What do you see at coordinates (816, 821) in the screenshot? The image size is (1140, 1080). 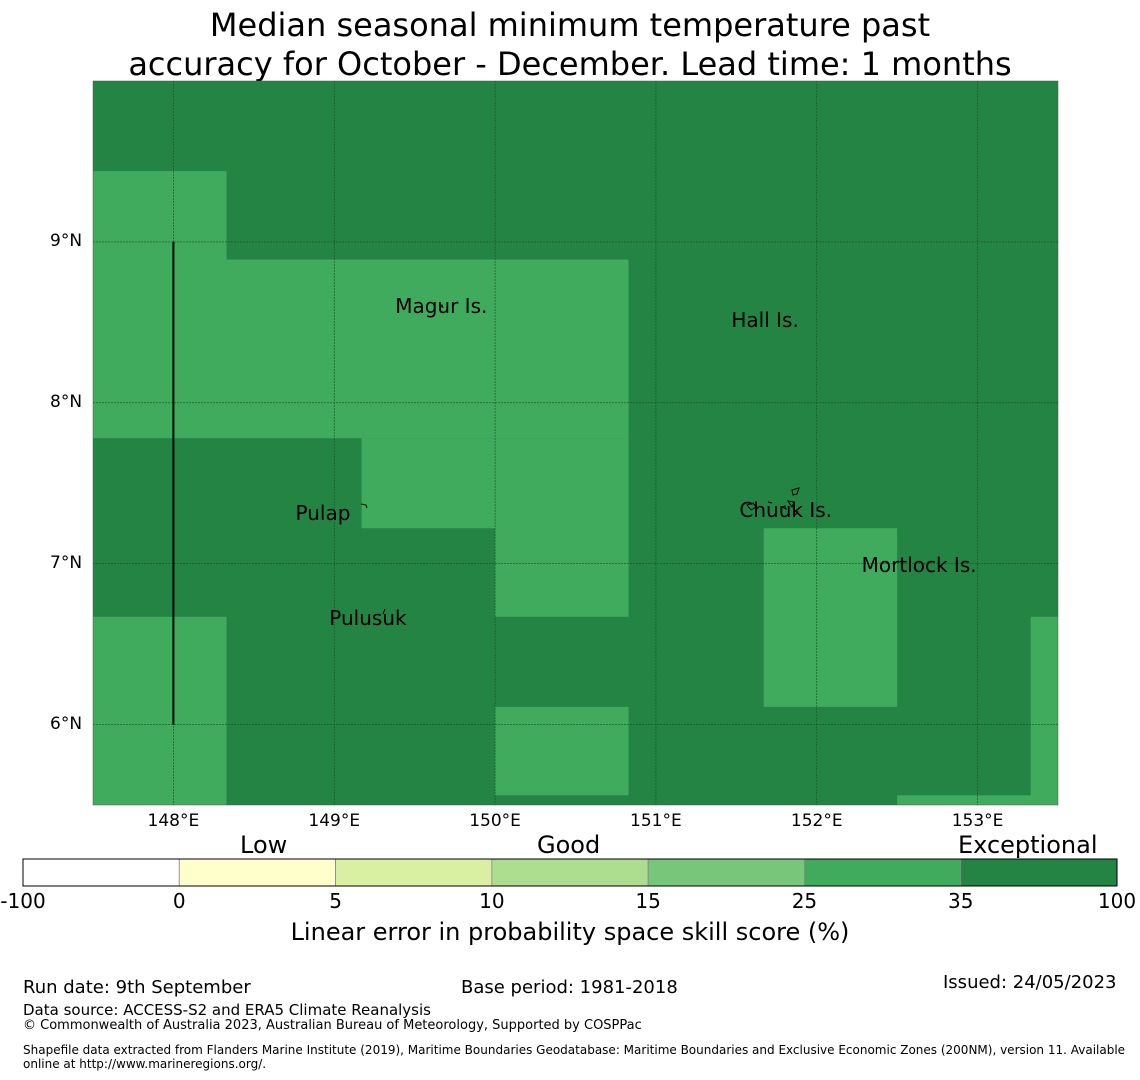 I see `longitude-label: 152°E` at bounding box center [816, 821].